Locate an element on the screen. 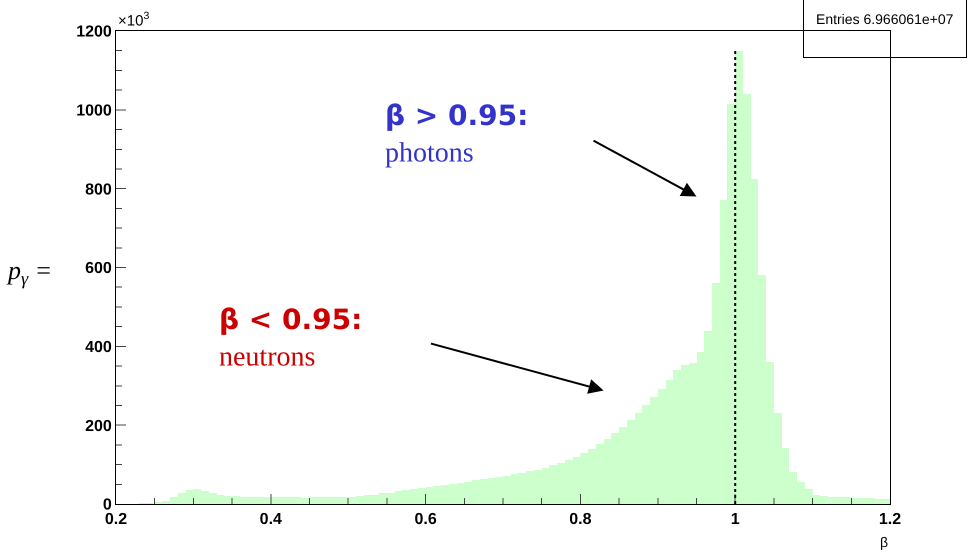  annotation: β > 0.95: photons is located at coordinates (456, 133).